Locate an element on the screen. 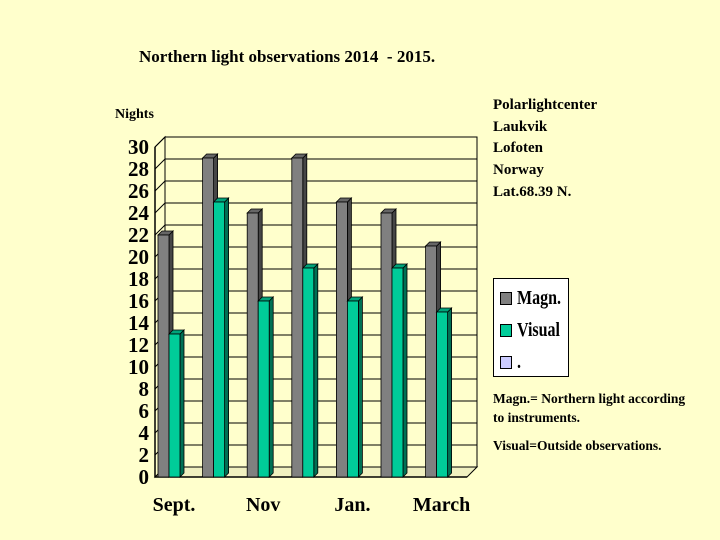 The height and width of the screenshot is (540, 720). note-visual: Visual=Outside observations. is located at coordinates (577, 445).